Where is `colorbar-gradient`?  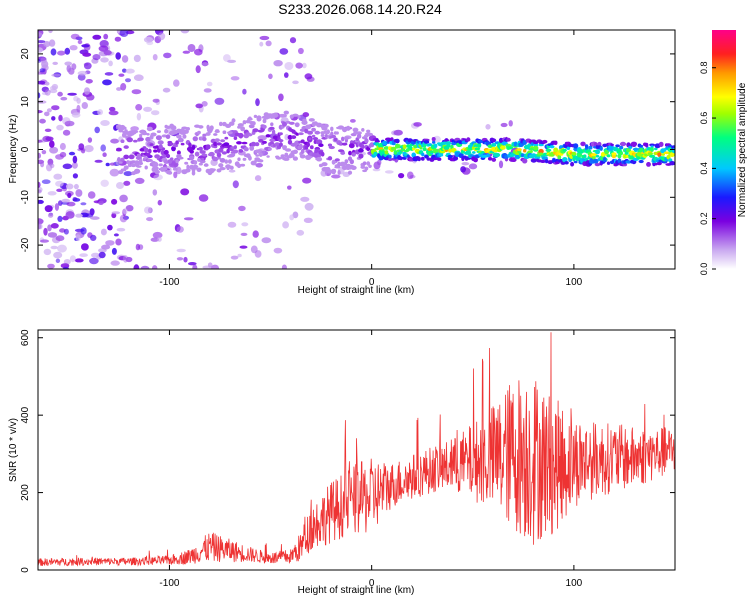 colorbar-gradient is located at coordinates (724, 149).